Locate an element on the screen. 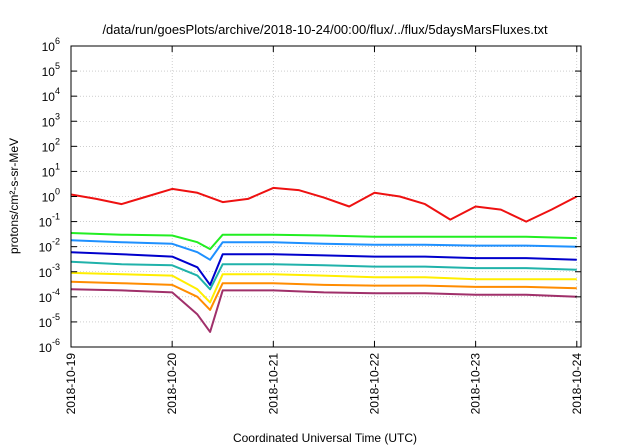 The width and height of the screenshot is (640, 448). y-tick-label: 10³ is located at coordinates (51, 120).